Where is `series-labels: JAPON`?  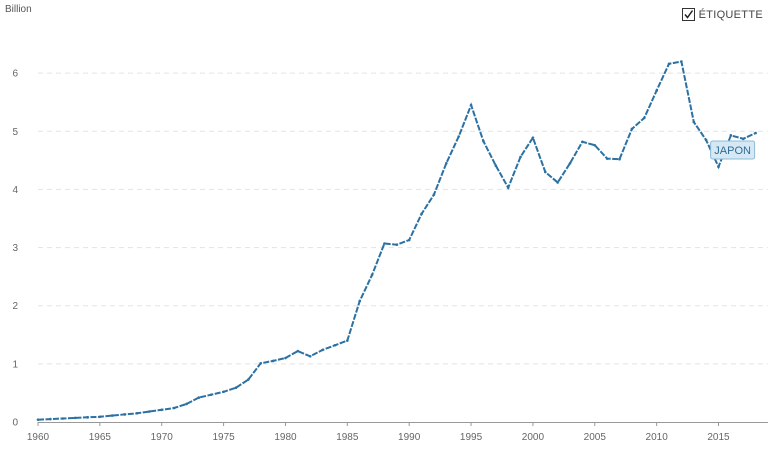
series-labels: JAPON is located at coordinates (733, 150).